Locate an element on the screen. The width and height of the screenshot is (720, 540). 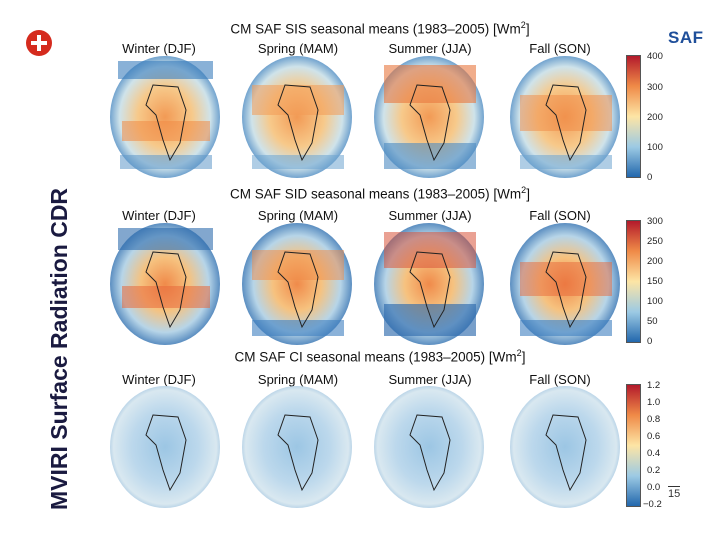
sis-summer-map is located at coordinates (429, 117).